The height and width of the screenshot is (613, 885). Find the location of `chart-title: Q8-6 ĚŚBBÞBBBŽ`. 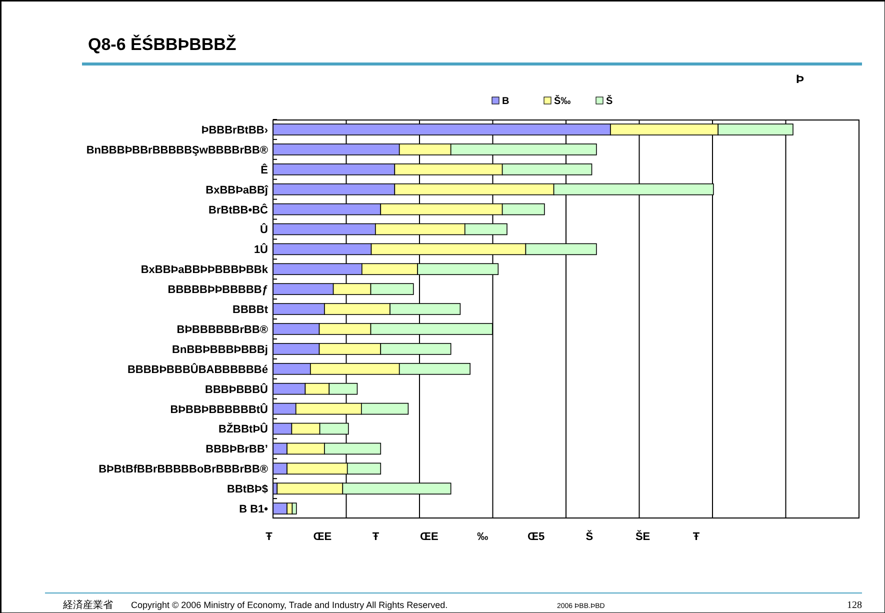

chart-title: Q8-6 ĚŚBBÞBBBŽ is located at coordinates (162, 44).